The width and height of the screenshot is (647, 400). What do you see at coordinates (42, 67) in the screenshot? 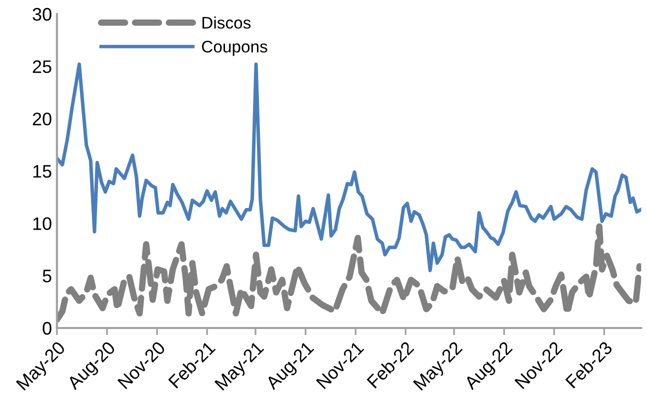
I see `y-tick-label: 25` at bounding box center [42, 67].